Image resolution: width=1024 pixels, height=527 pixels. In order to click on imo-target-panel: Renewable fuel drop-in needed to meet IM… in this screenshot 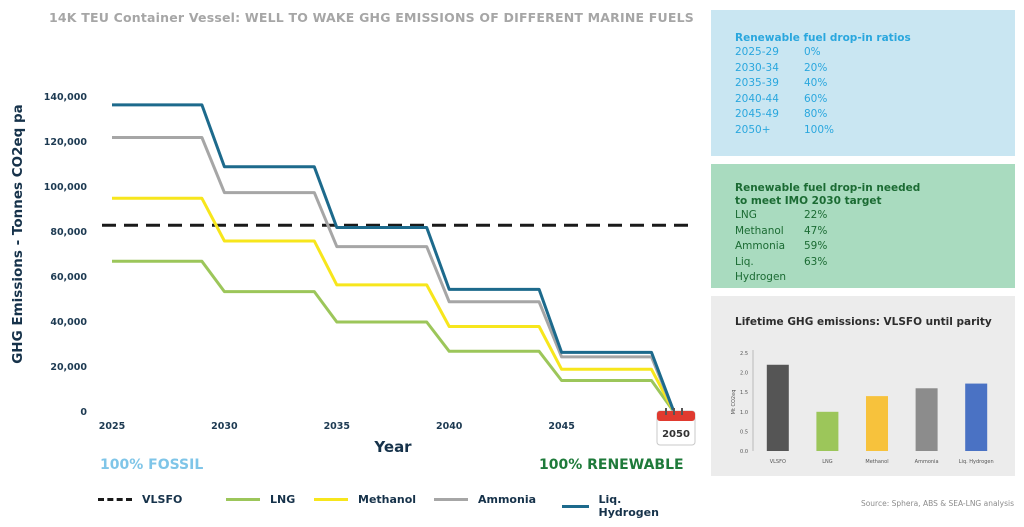, I will do `click(863, 226)`.